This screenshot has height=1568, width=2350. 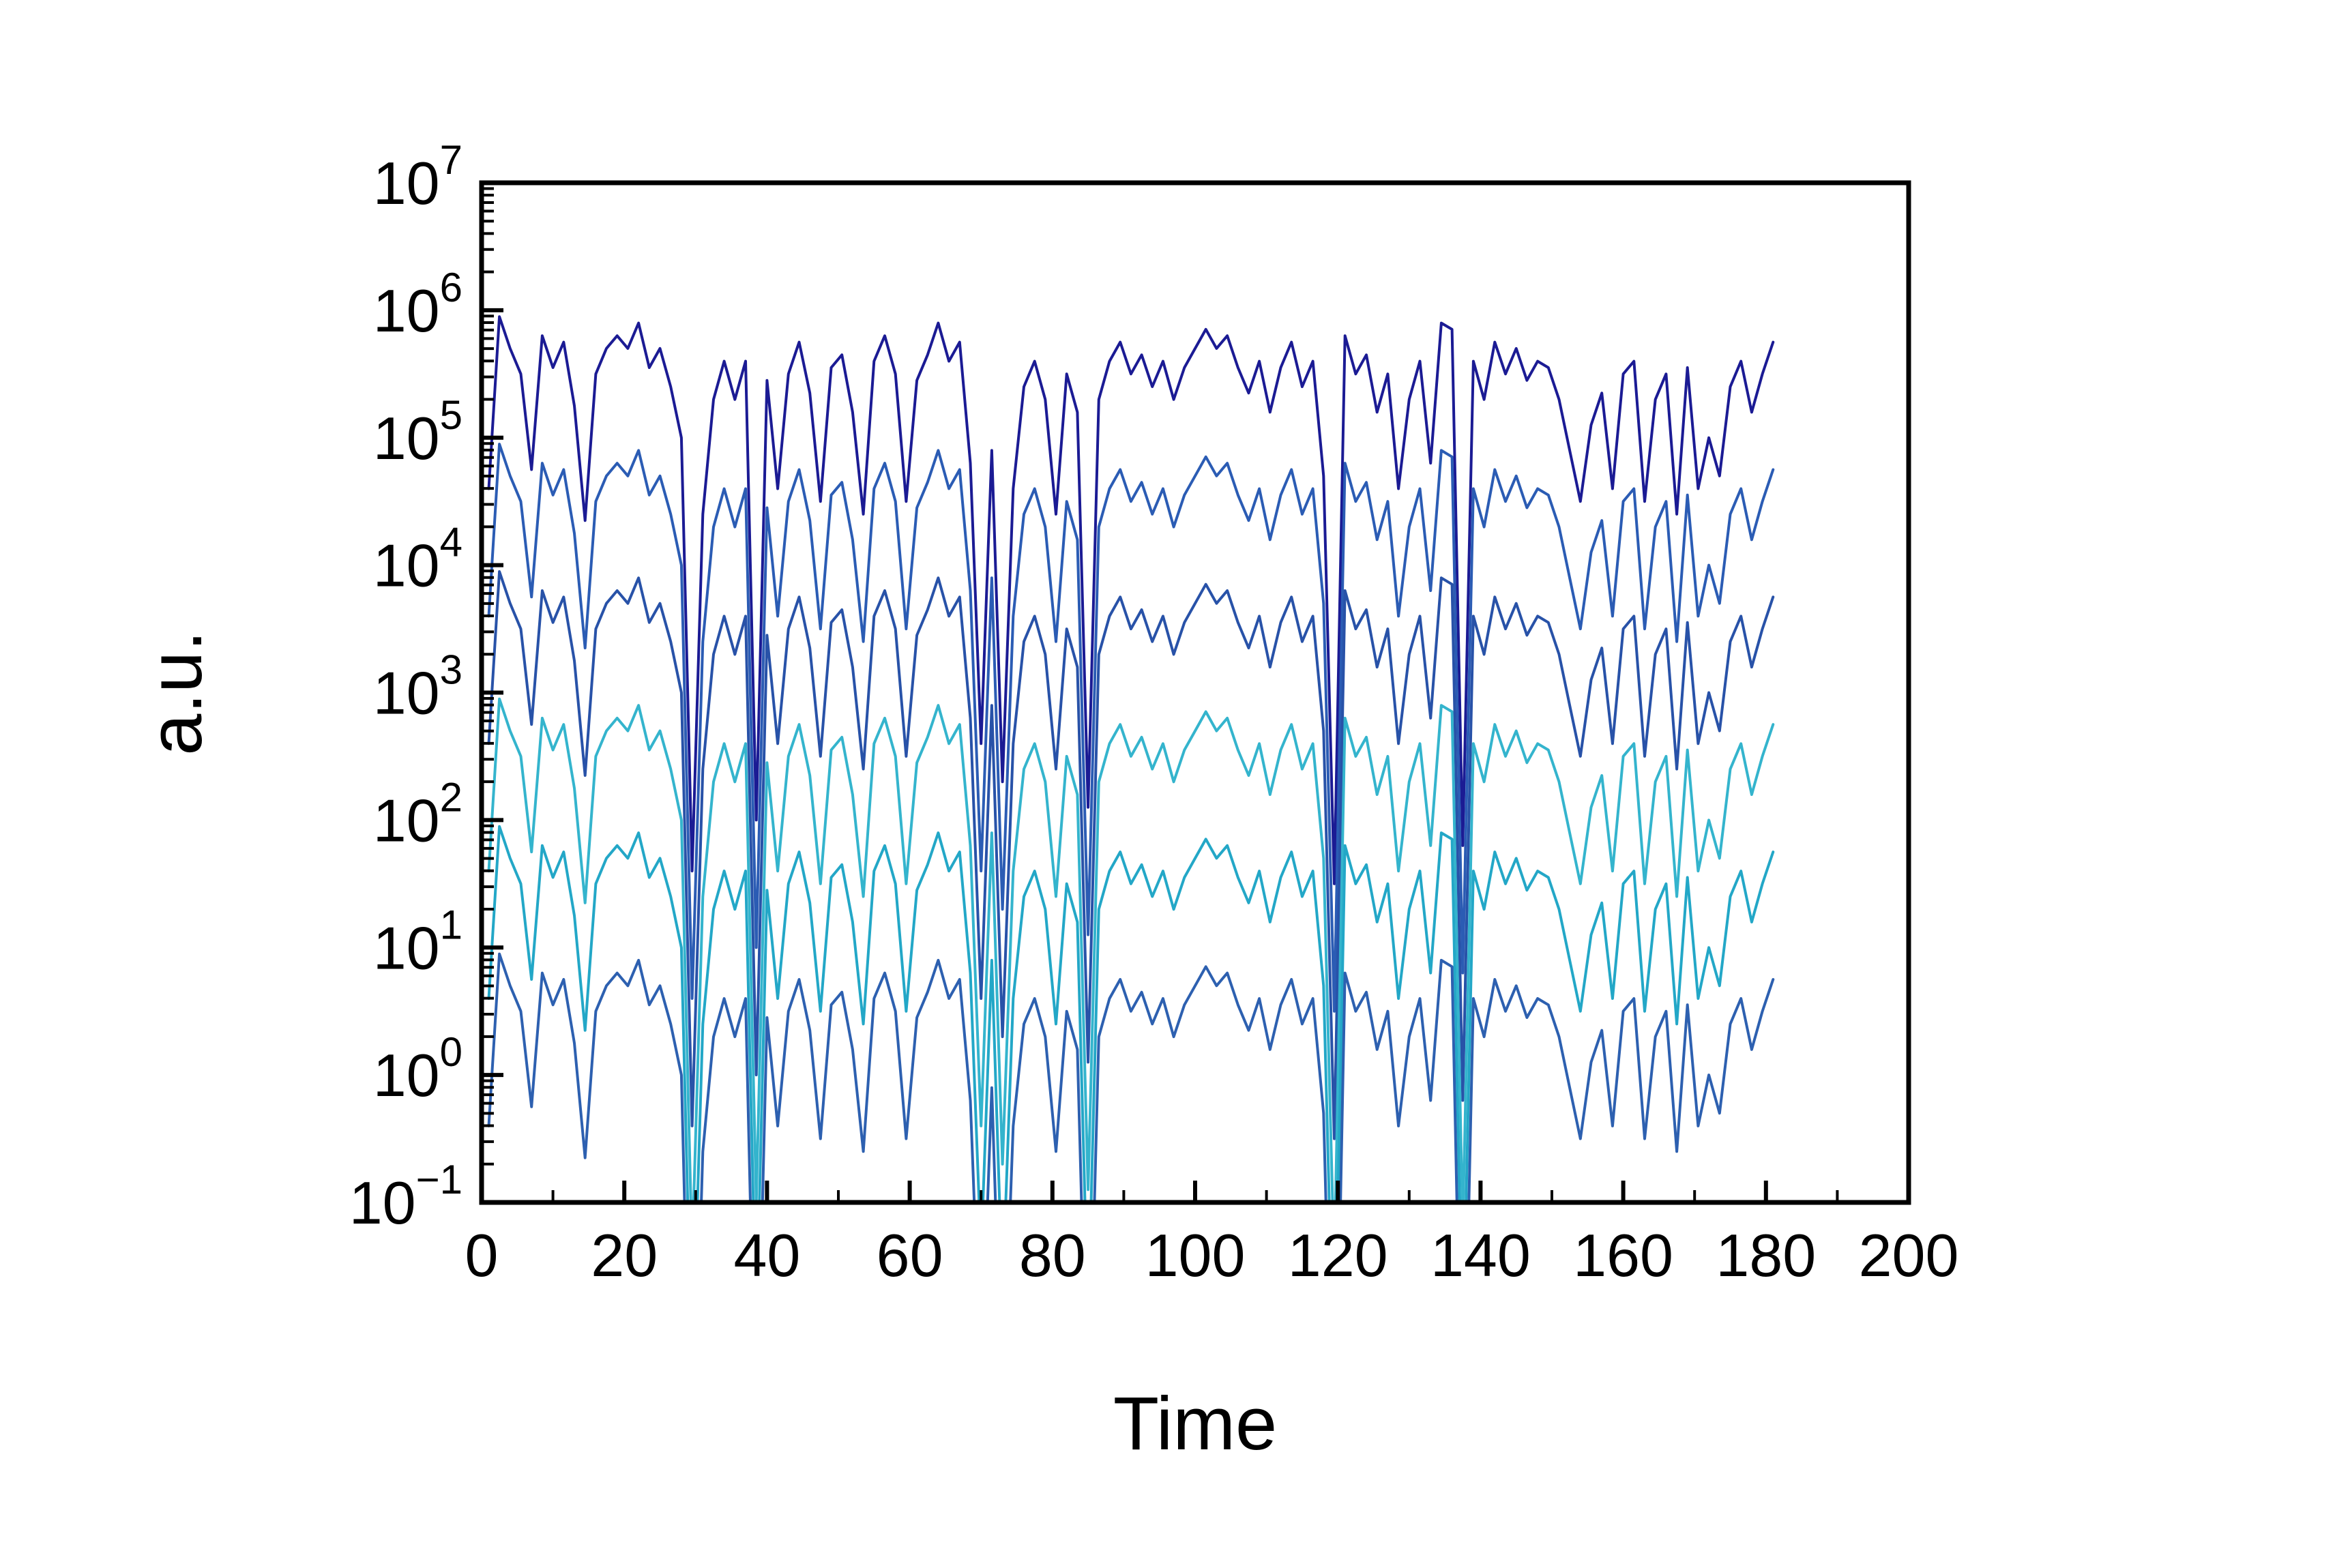 What do you see at coordinates (766, 1255) in the screenshot?
I see `x-tick-label: 40` at bounding box center [766, 1255].